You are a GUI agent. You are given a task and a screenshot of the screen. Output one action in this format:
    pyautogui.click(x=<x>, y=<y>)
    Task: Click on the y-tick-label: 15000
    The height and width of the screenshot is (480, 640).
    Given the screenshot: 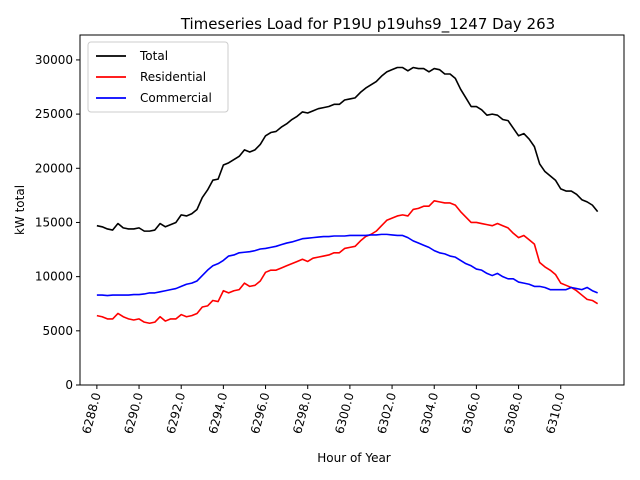 What is the action you would take?
    pyautogui.click(x=54, y=222)
    